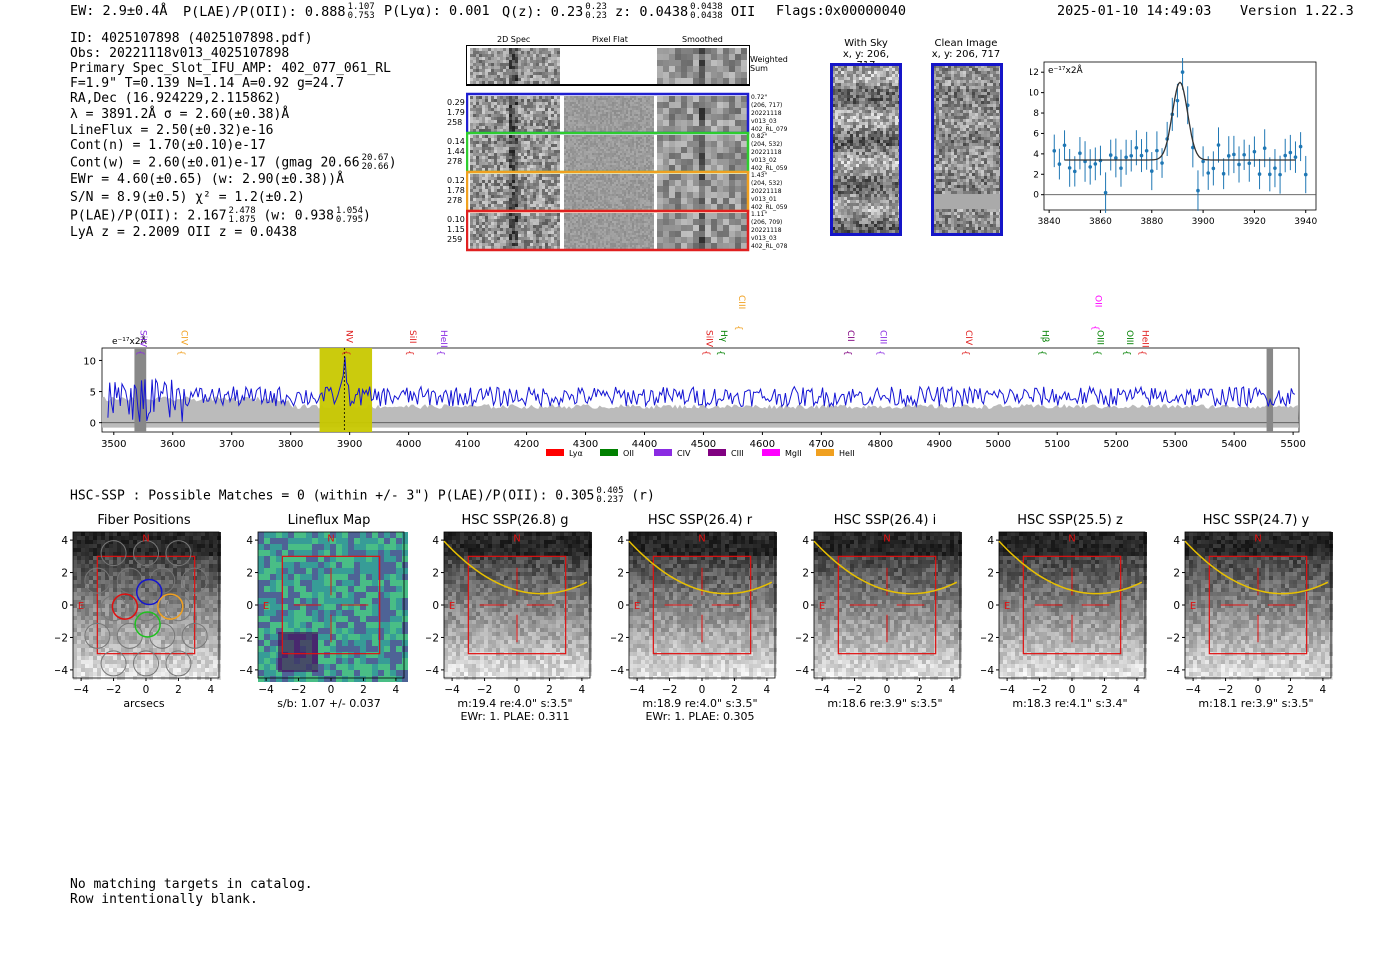  What do you see at coordinates (89, 361) in the screenshot?
I see `full-ytick-label: 10` at bounding box center [89, 361].